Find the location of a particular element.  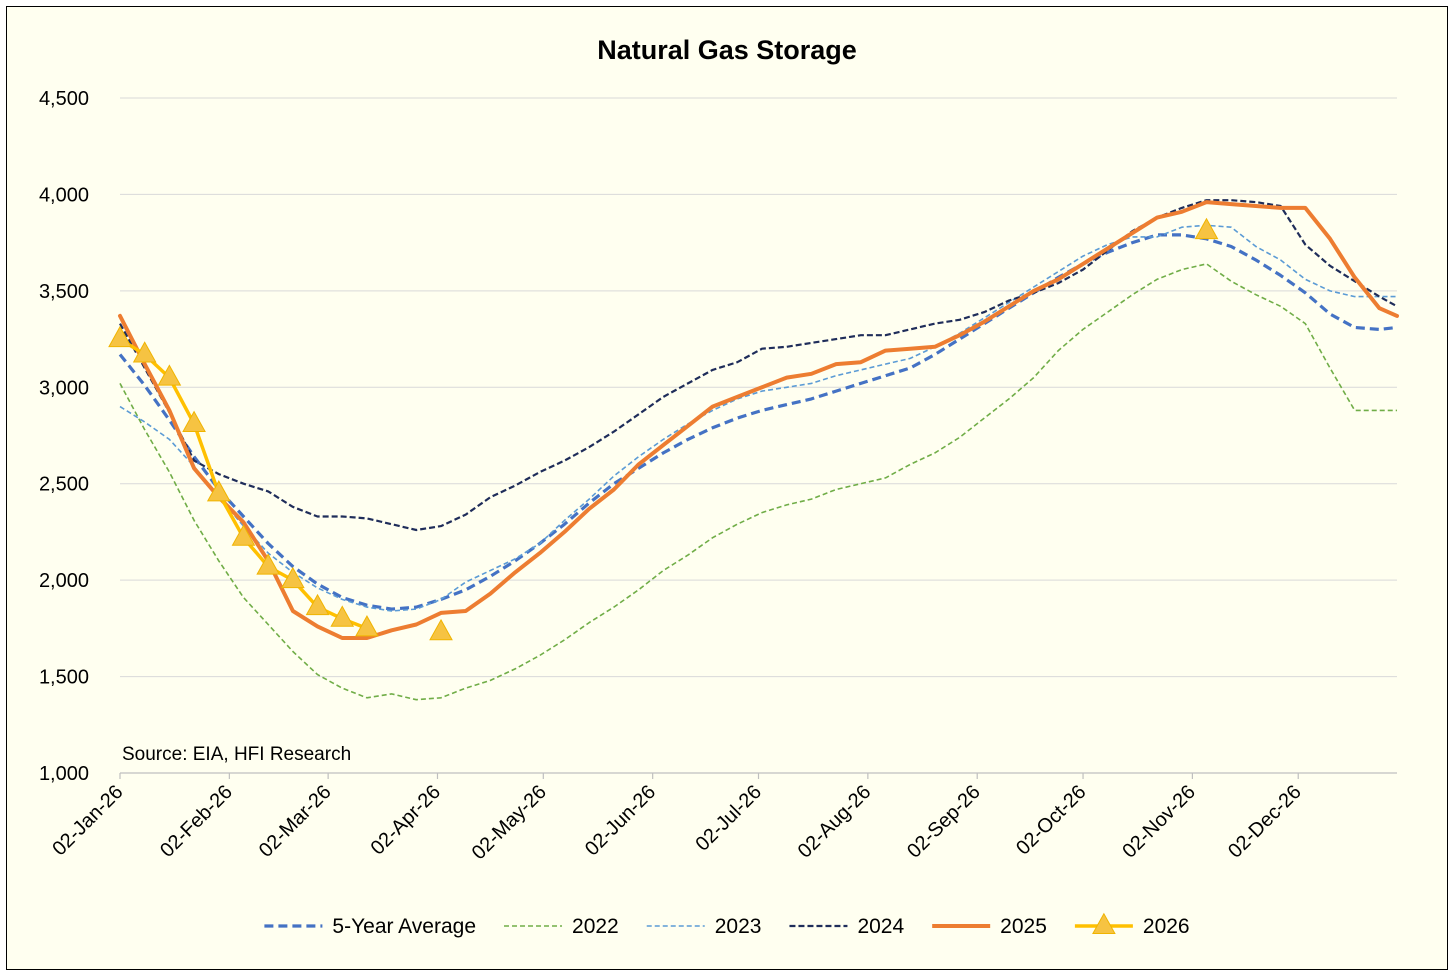

x-tick-label: 02-Nov-26 is located at coordinates (1159, 822).